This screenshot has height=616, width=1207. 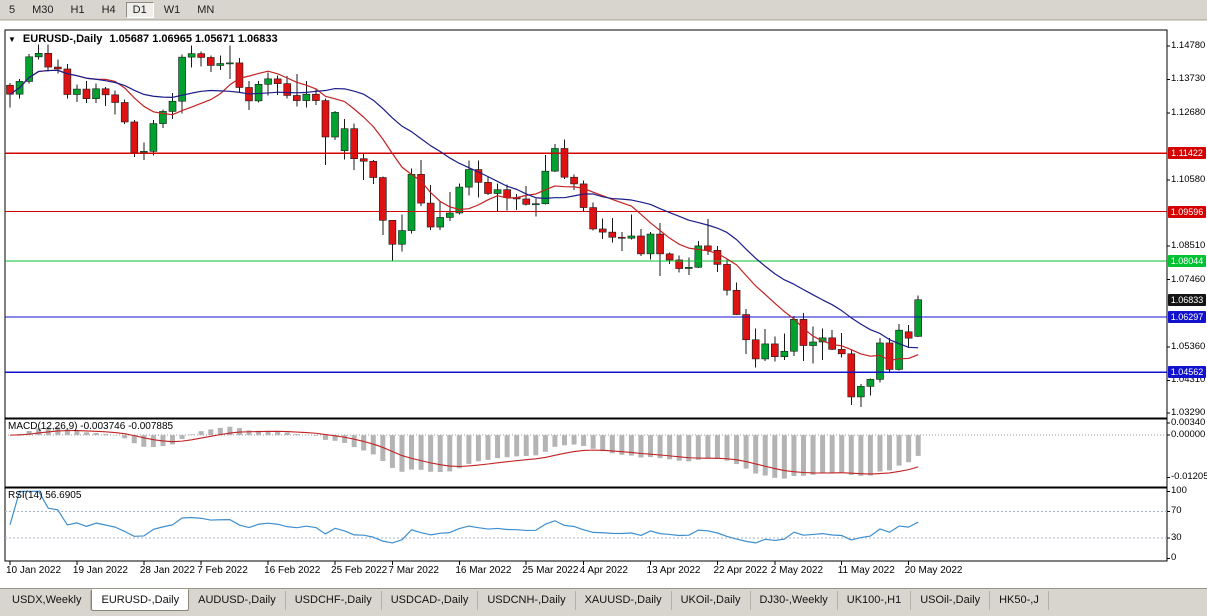 What do you see at coordinates (91, 426) in the screenshot?
I see `macd-indicator-label: MACD(12,26,9) -0.003746 -0.007885` at bounding box center [91, 426].